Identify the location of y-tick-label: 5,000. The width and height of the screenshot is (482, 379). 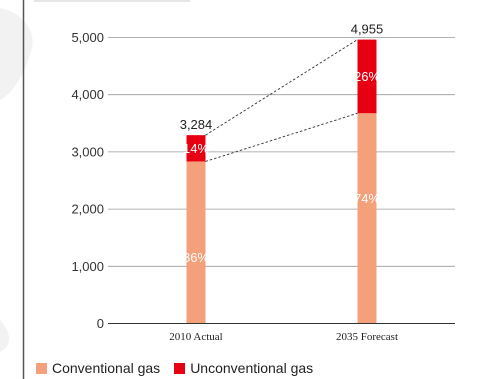
(87, 37).